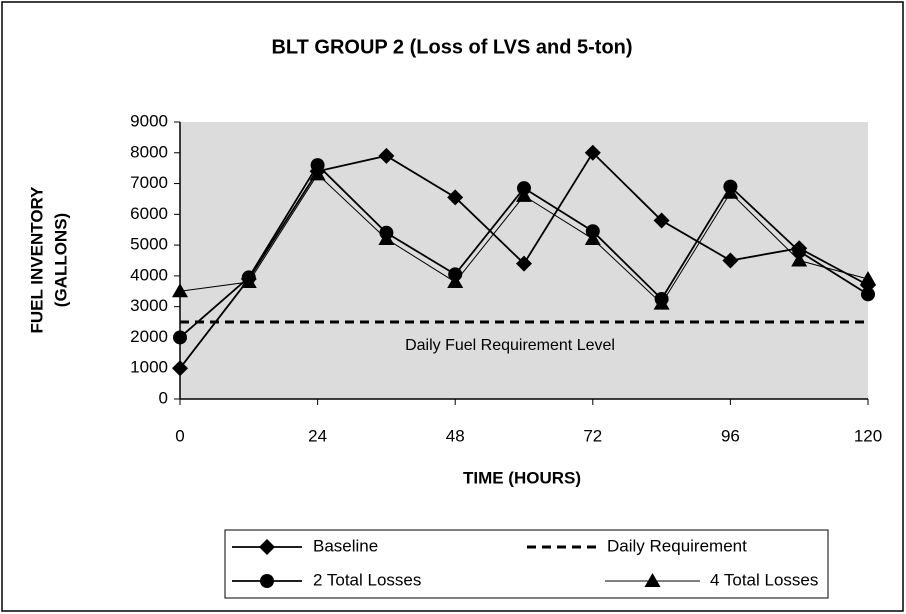 The width and height of the screenshot is (906, 614). What do you see at coordinates (149, 305) in the screenshot?
I see `y-tick-label: 3000` at bounding box center [149, 305].